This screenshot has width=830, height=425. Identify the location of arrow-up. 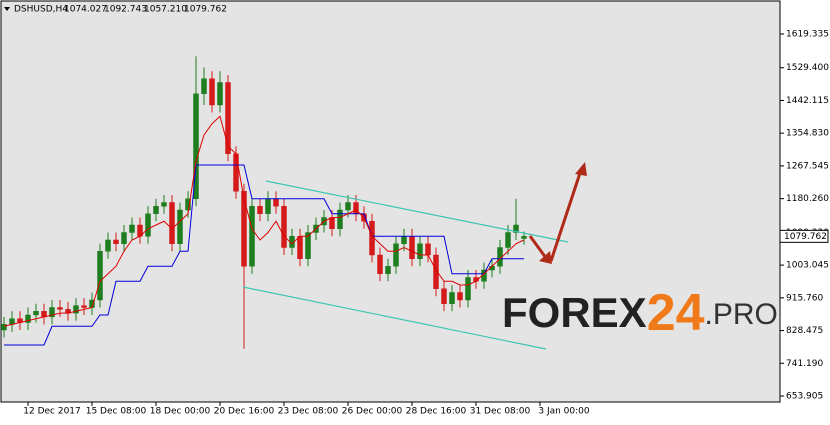
(566, 215).